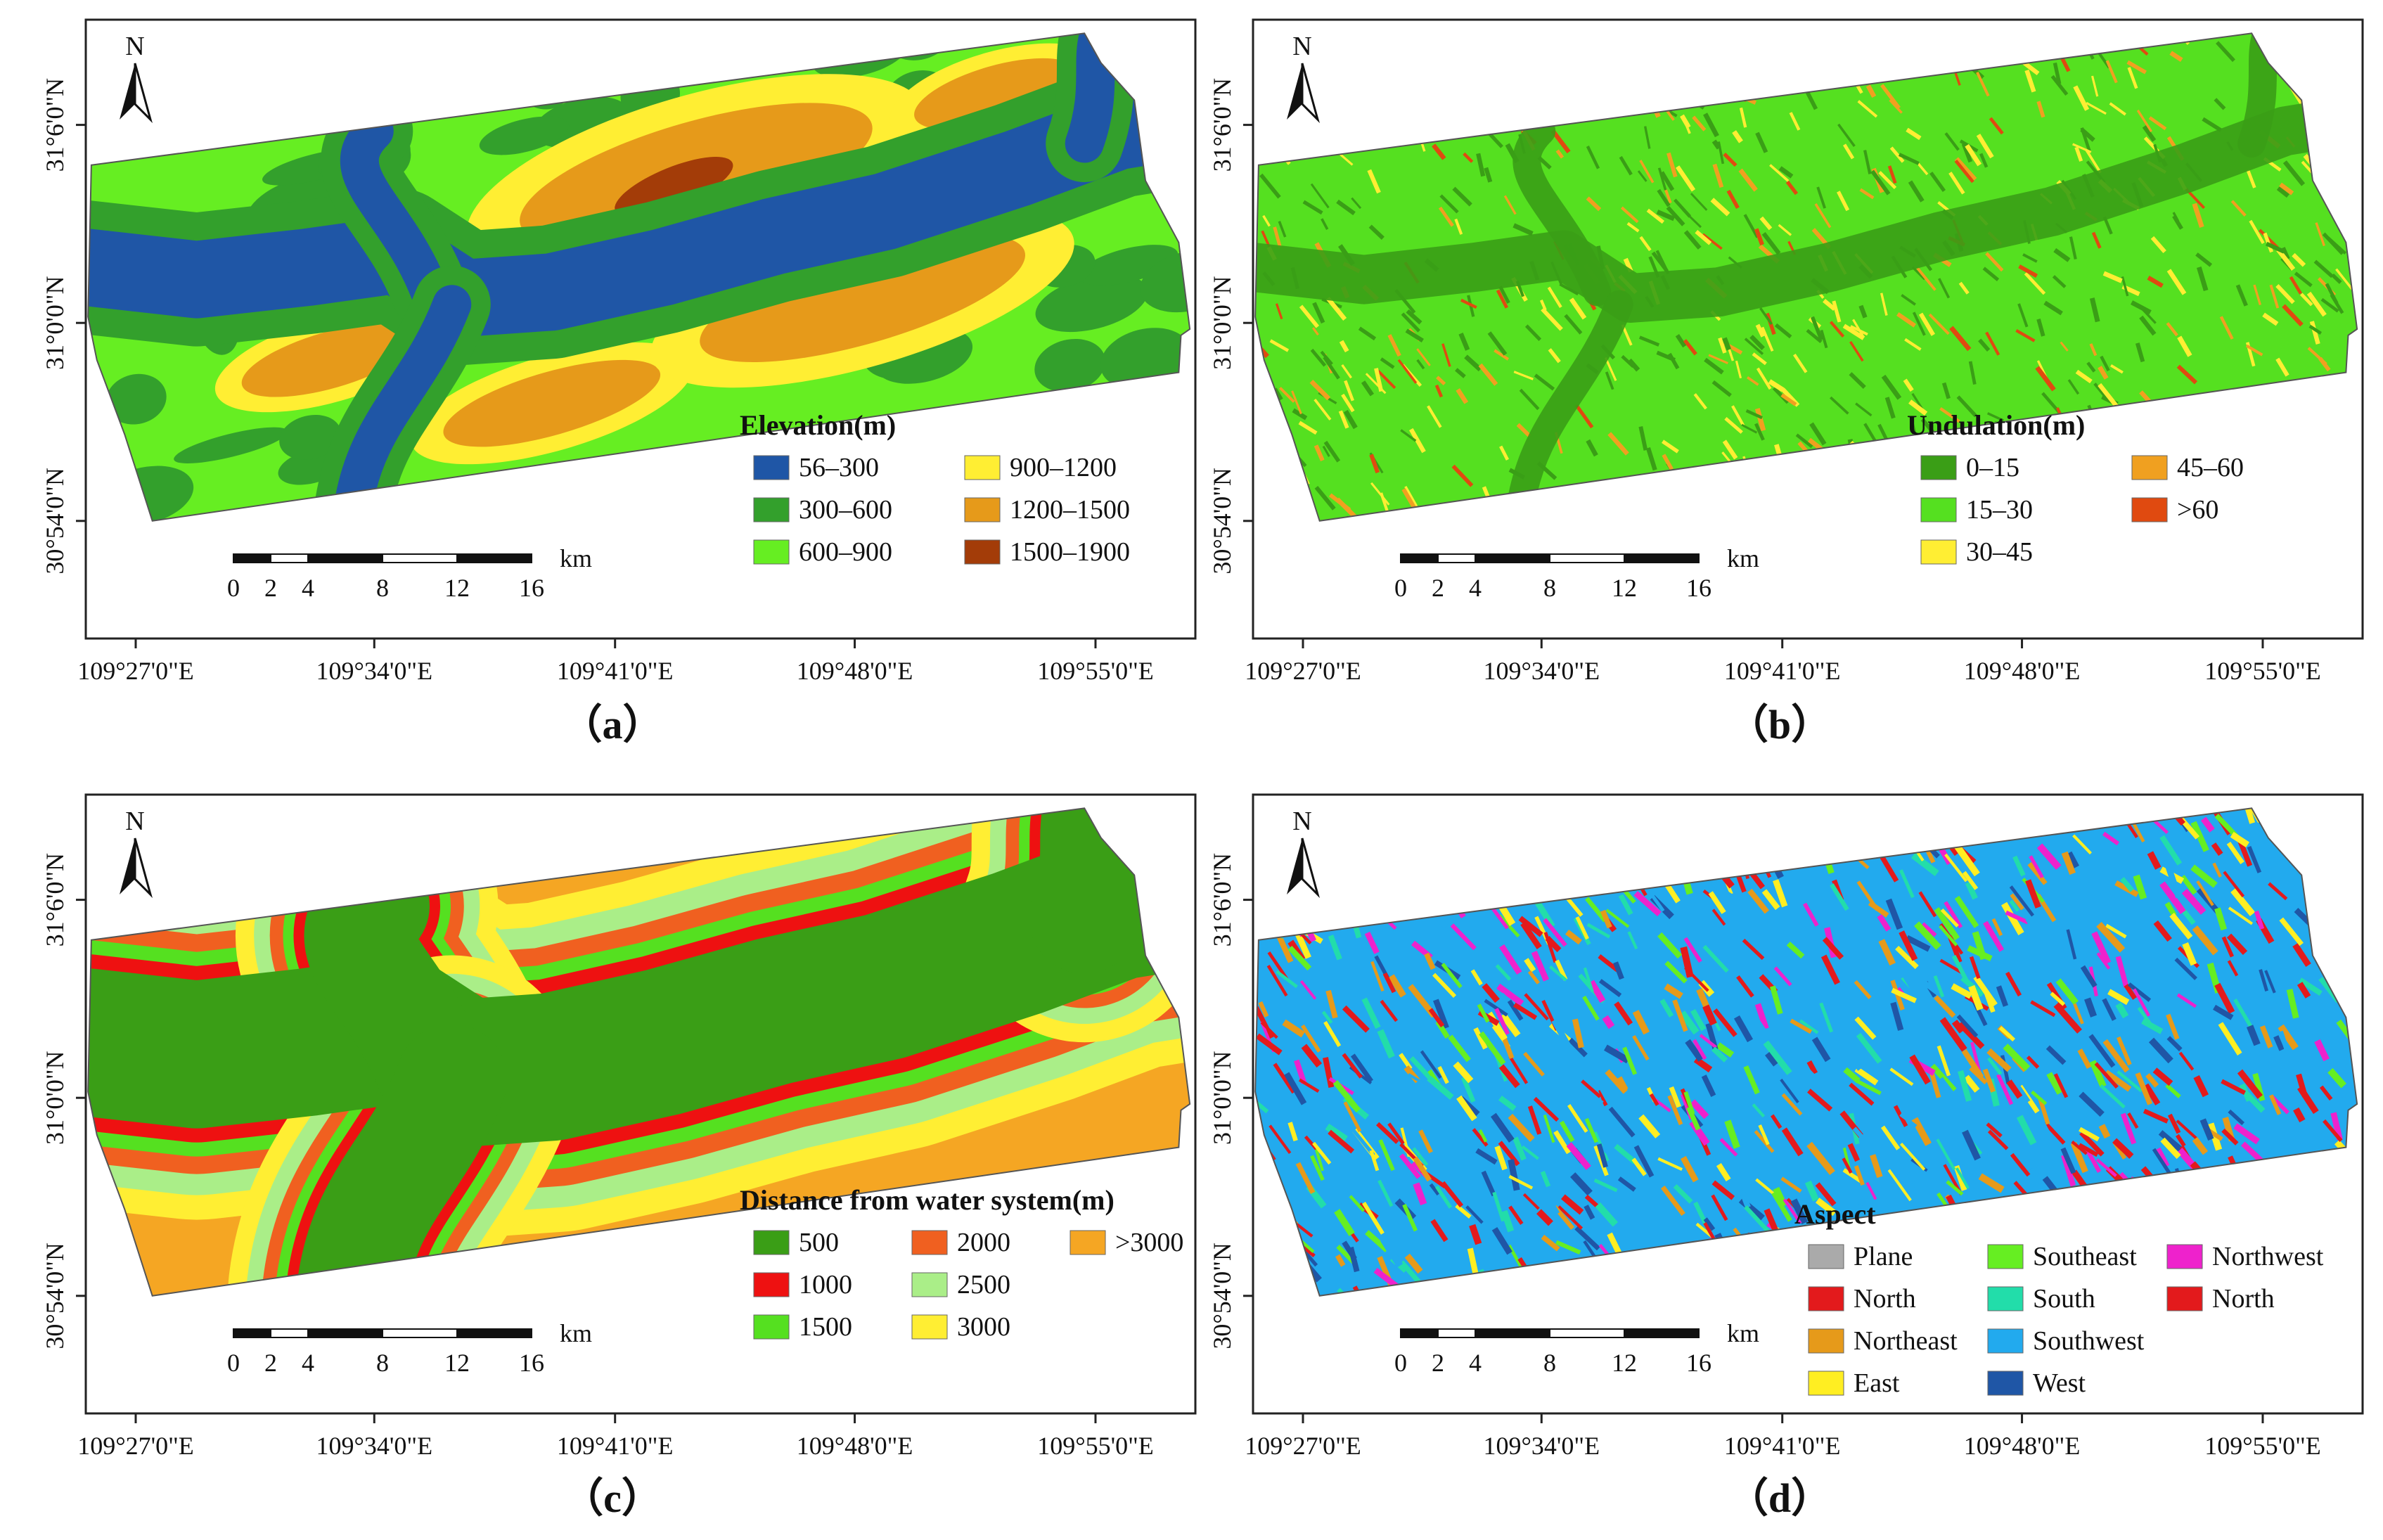  Describe the element at coordinates (639, 1052) in the screenshot. I see `study-area-outline` at that location.